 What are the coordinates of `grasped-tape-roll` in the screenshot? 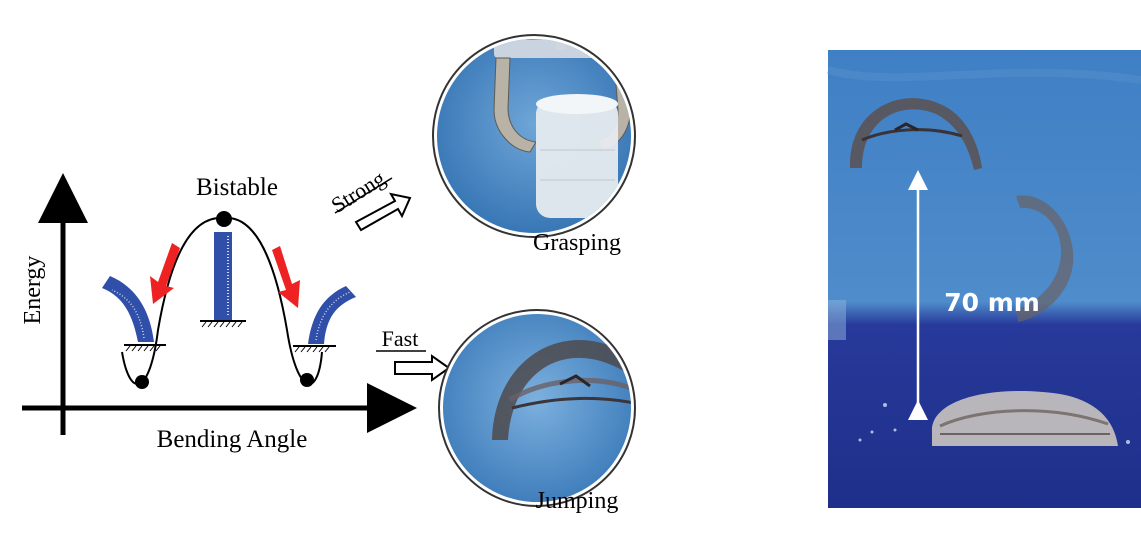 It's located at (577, 159).